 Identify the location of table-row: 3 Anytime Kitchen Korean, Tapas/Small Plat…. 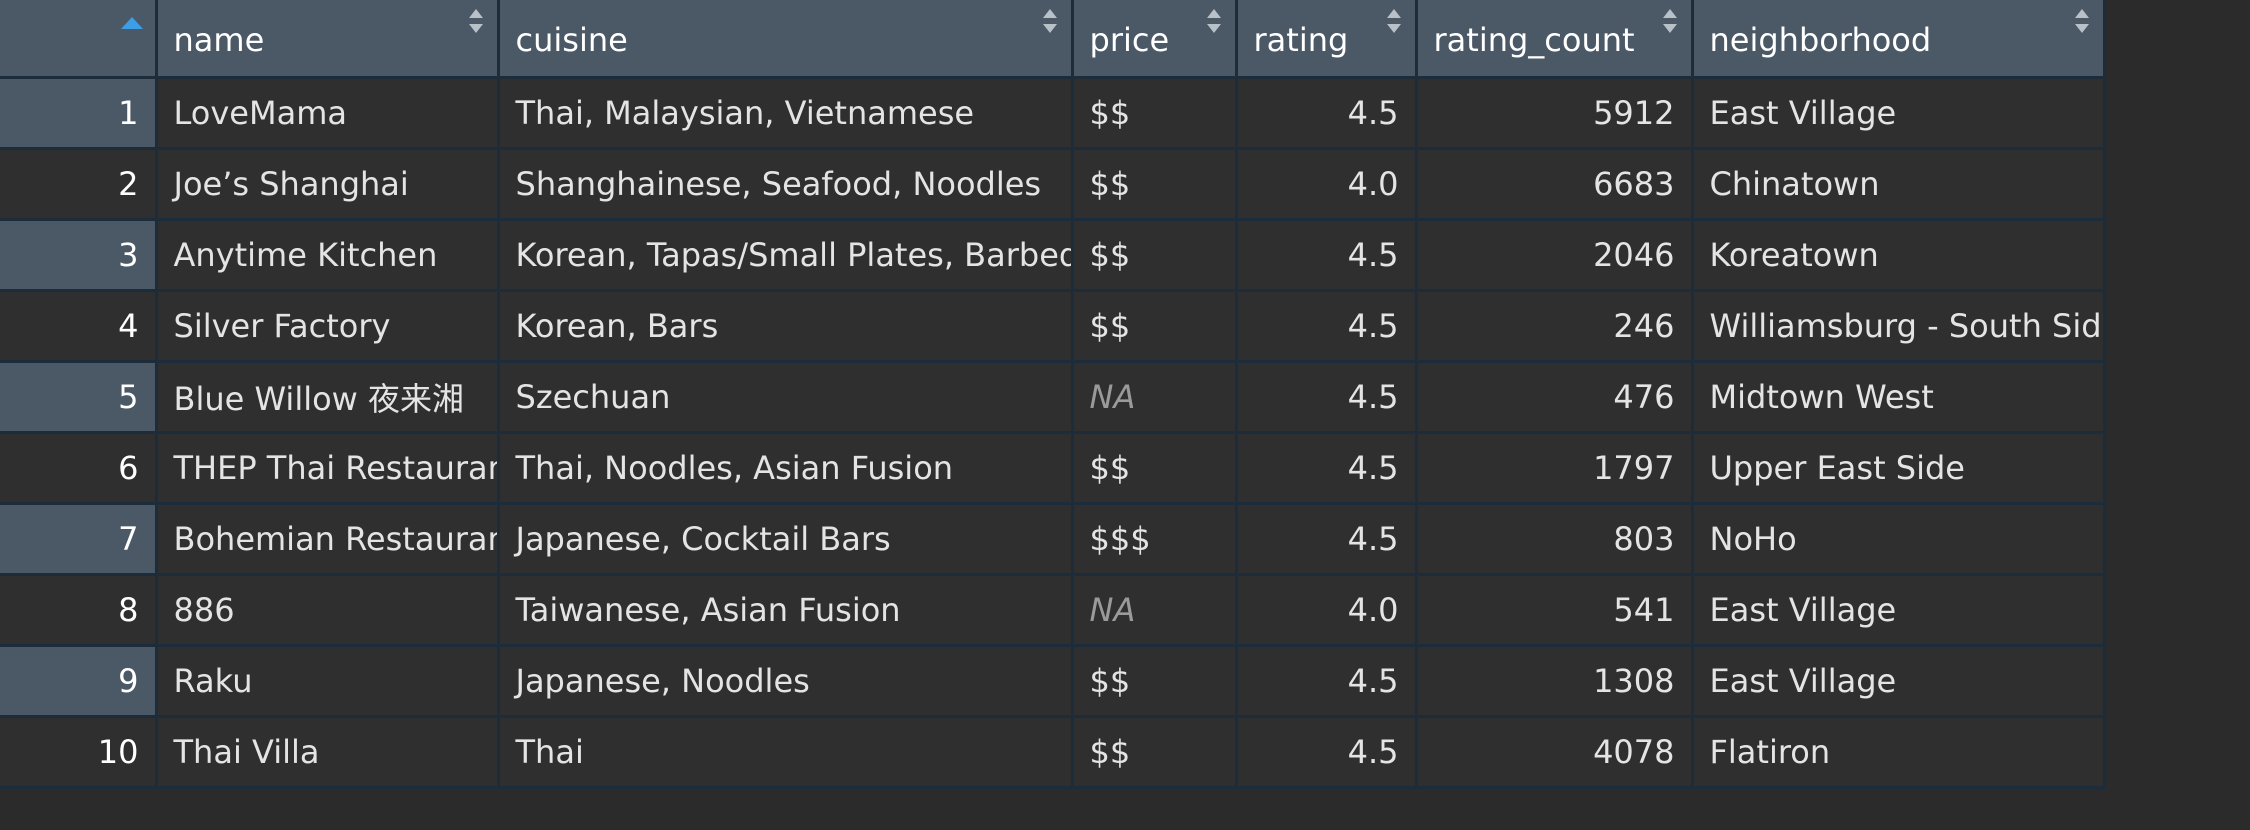
(1053, 255).